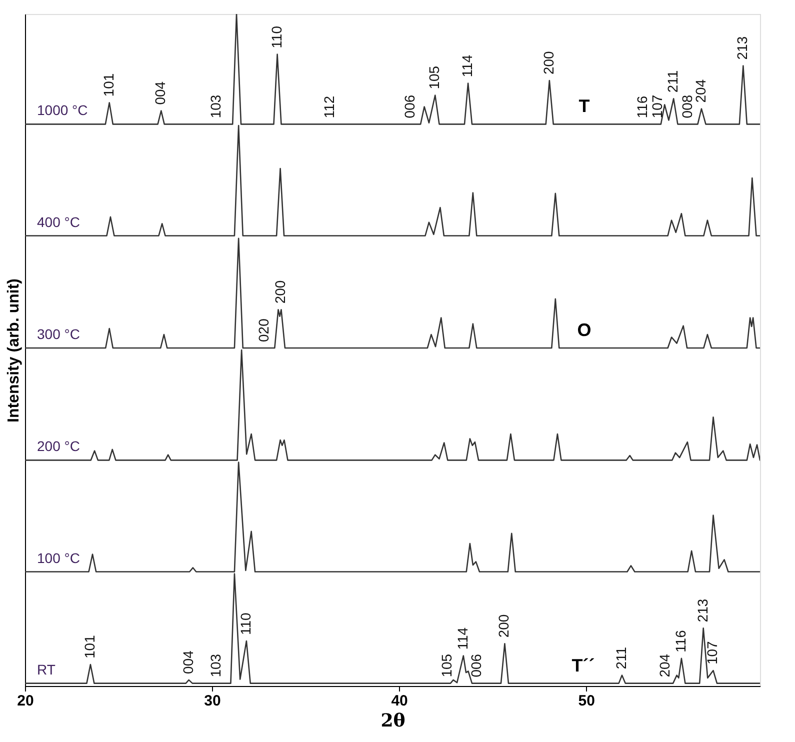 The image size is (795, 742). I want to click on series-label: RT, so click(46, 669).